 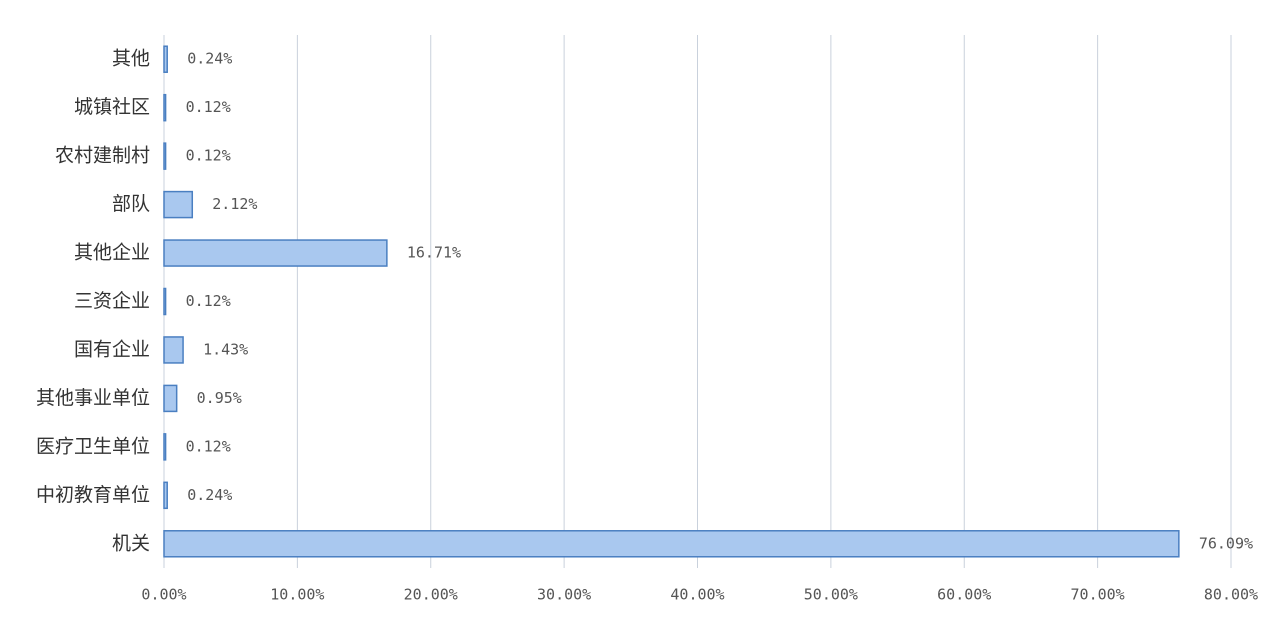 What do you see at coordinates (964, 595) in the screenshot?
I see `x-tick-label: 60.00%` at bounding box center [964, 595].